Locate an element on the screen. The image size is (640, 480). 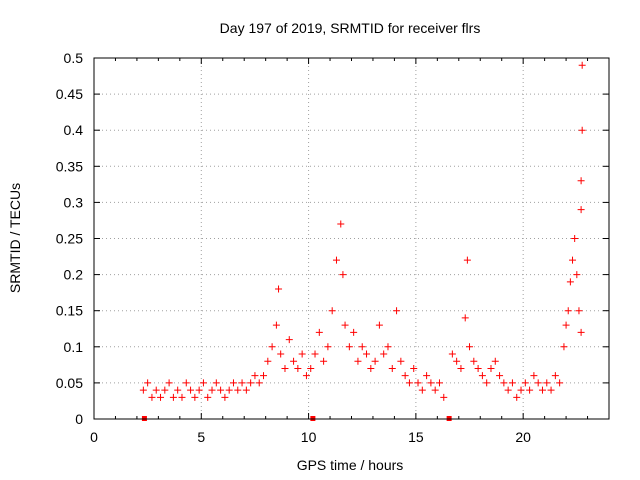
y-tick-label: 0.25 is located at coordinates (69, 239).